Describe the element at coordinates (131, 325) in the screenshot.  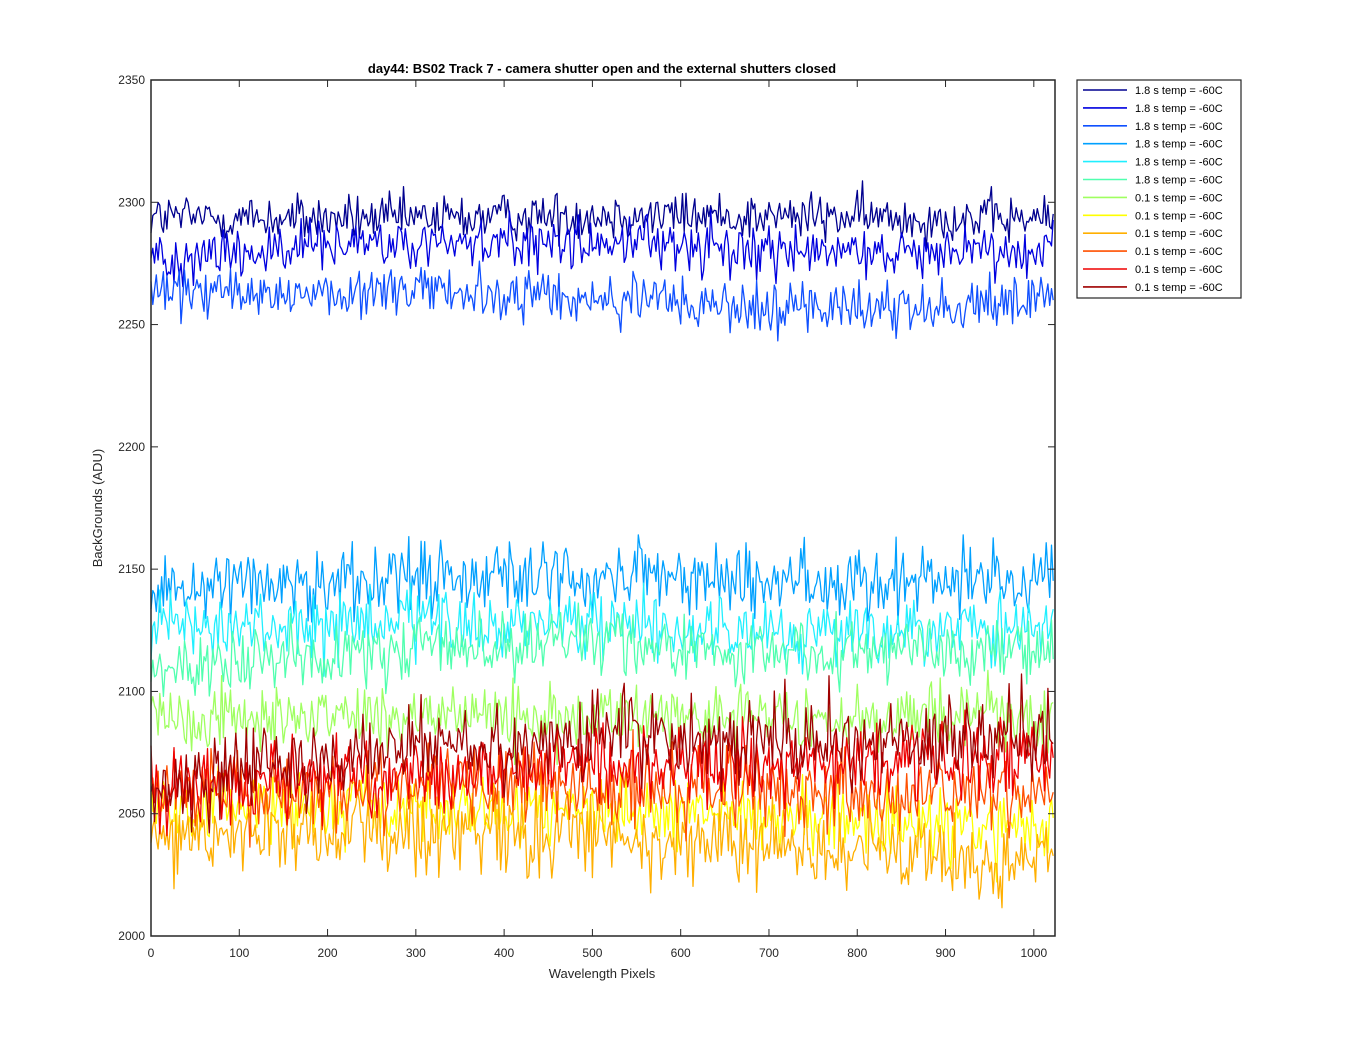
I see `y-tick-label-5: 2250` at that location.